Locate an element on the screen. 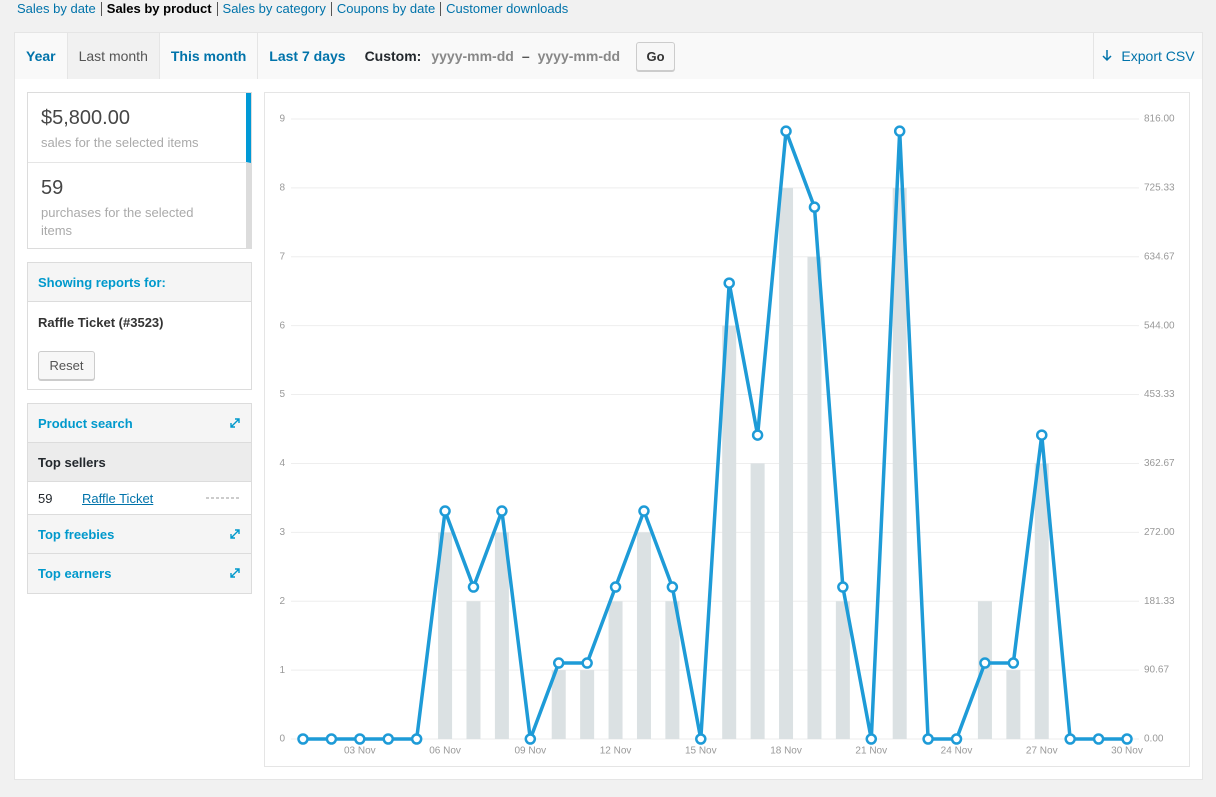 This screenshot has width=1216, height=797. nav-link: Sales by product is located at coordinates (158, 9).